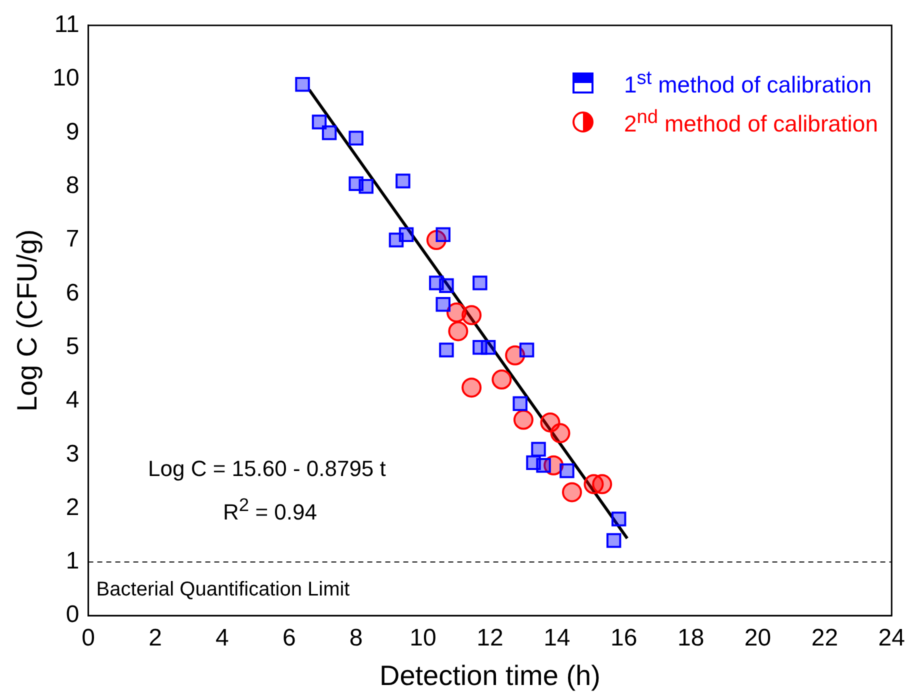  I want to click on x-tick-label: 16, so click(624, 638).